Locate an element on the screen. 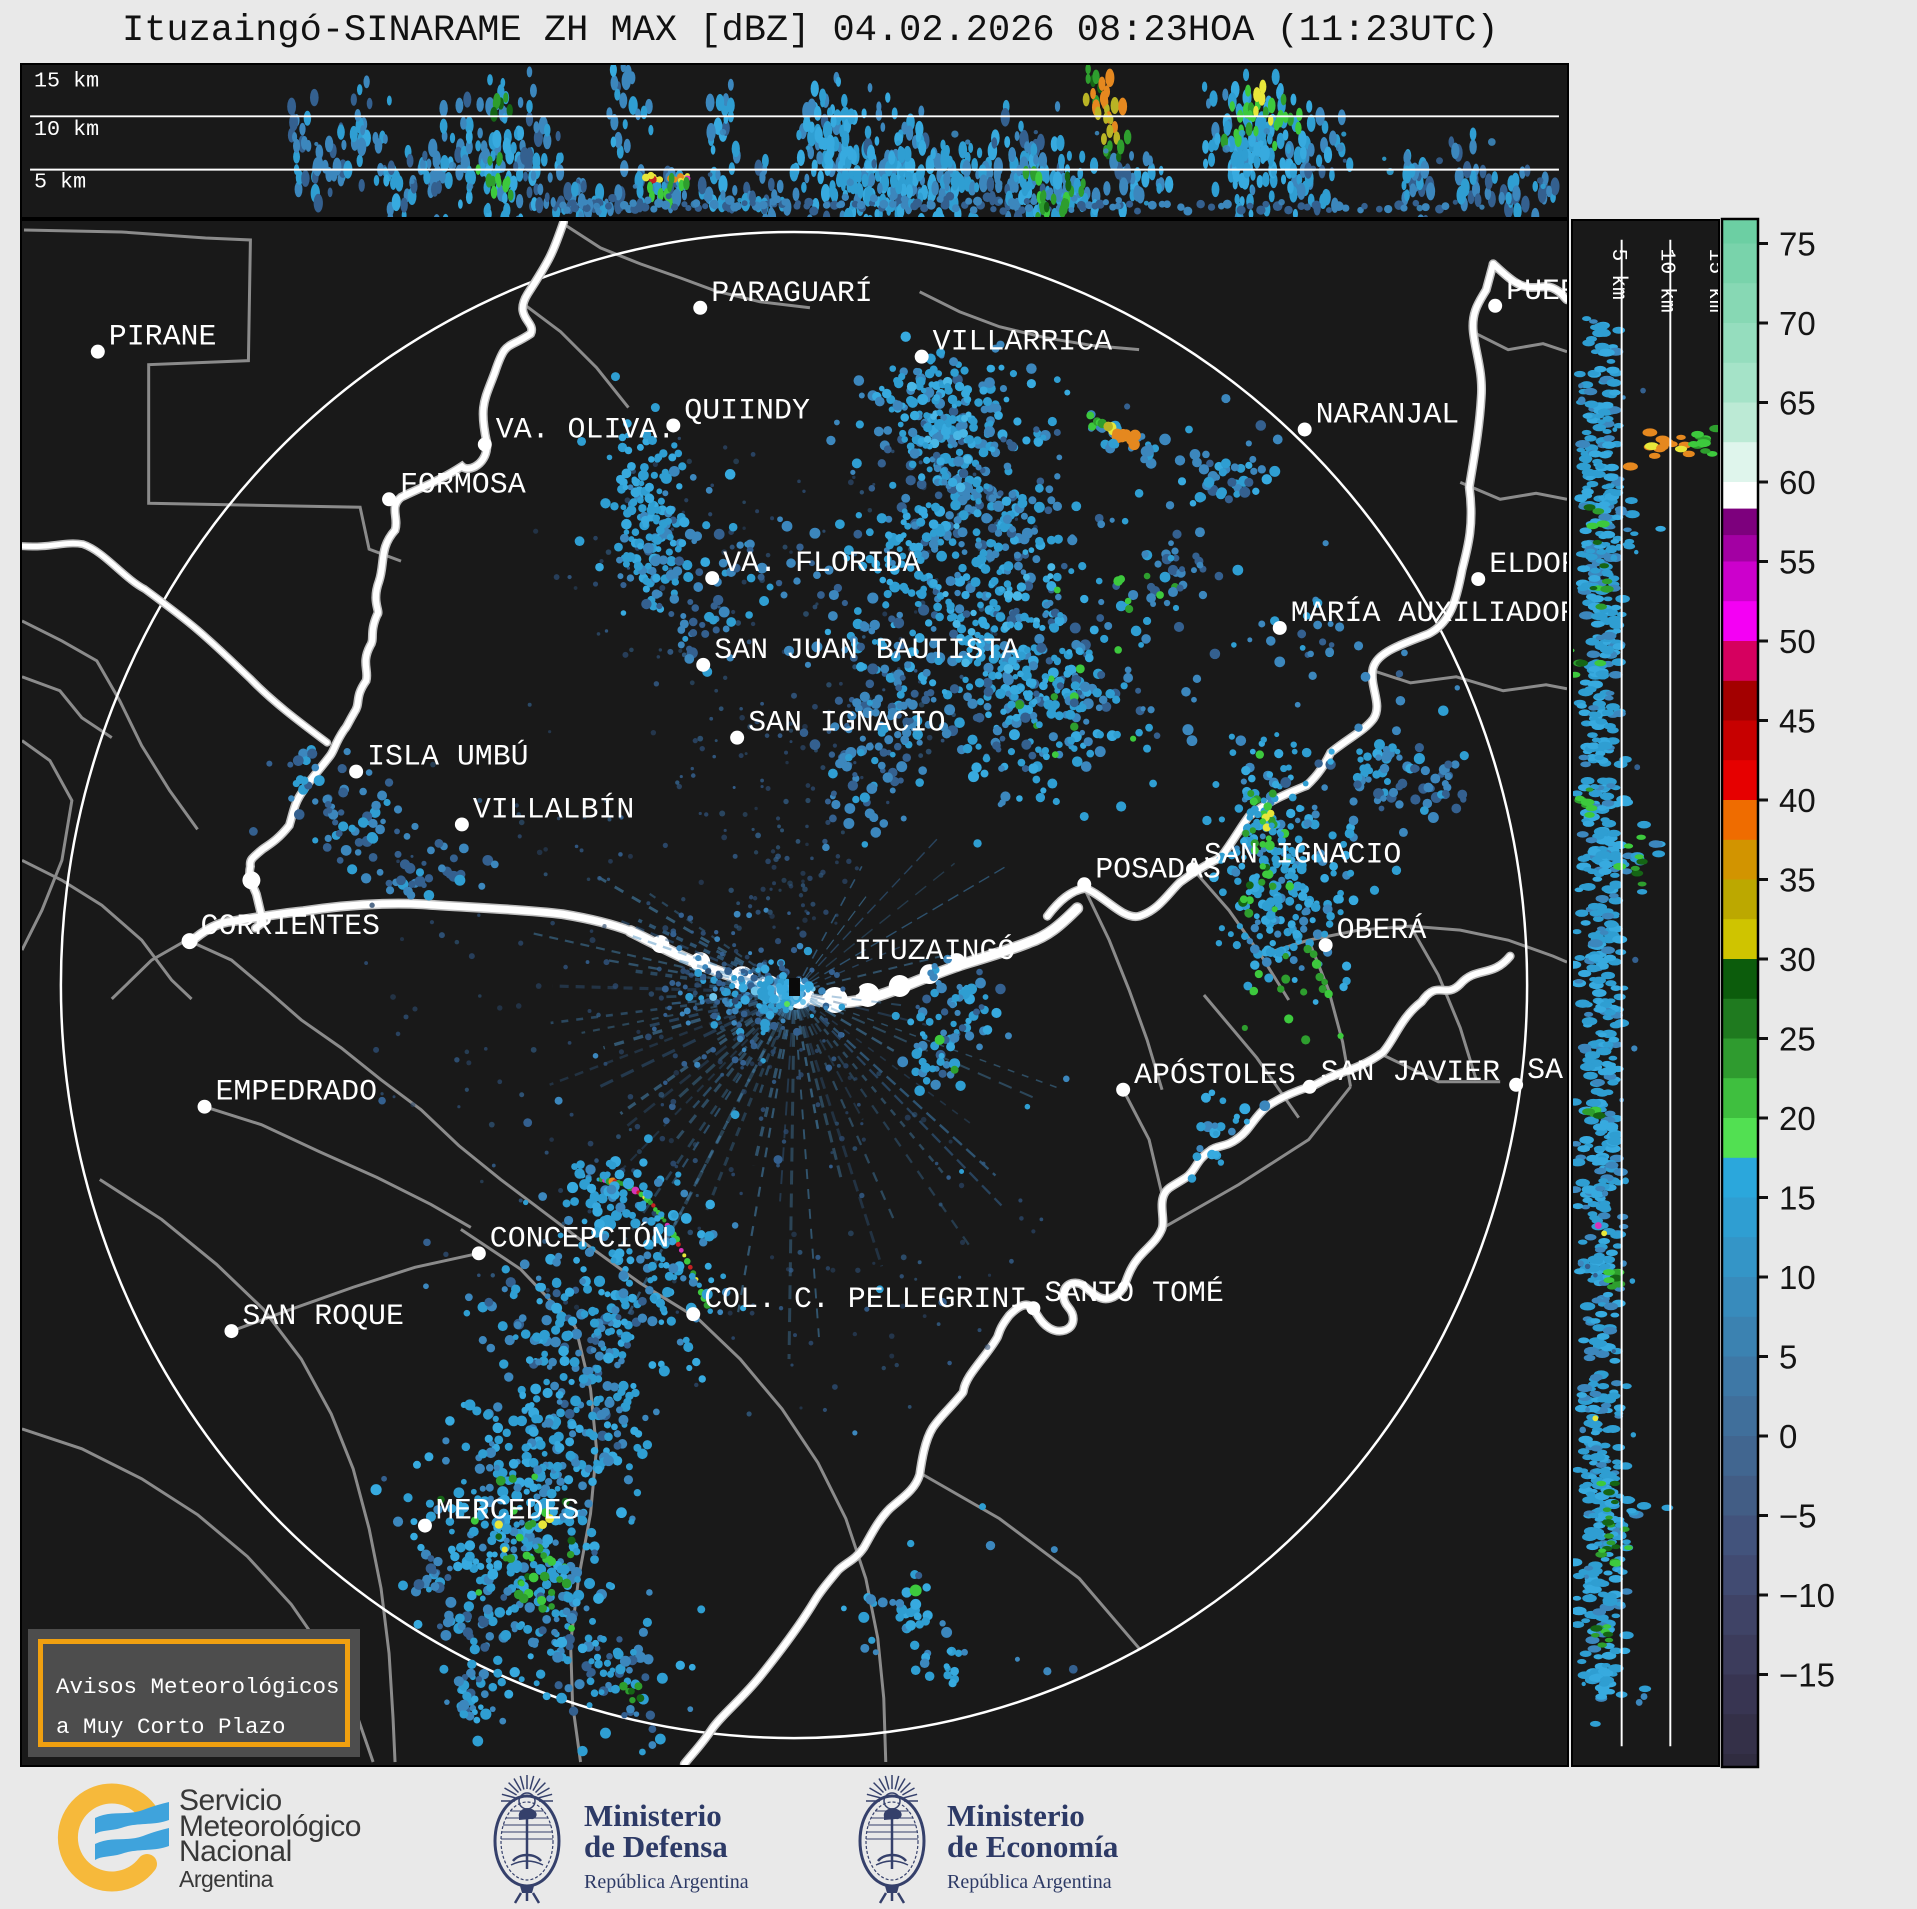 This screenshot has width=1917, height=1909. svg-text: 5 km is located at coordinates (60, 181).